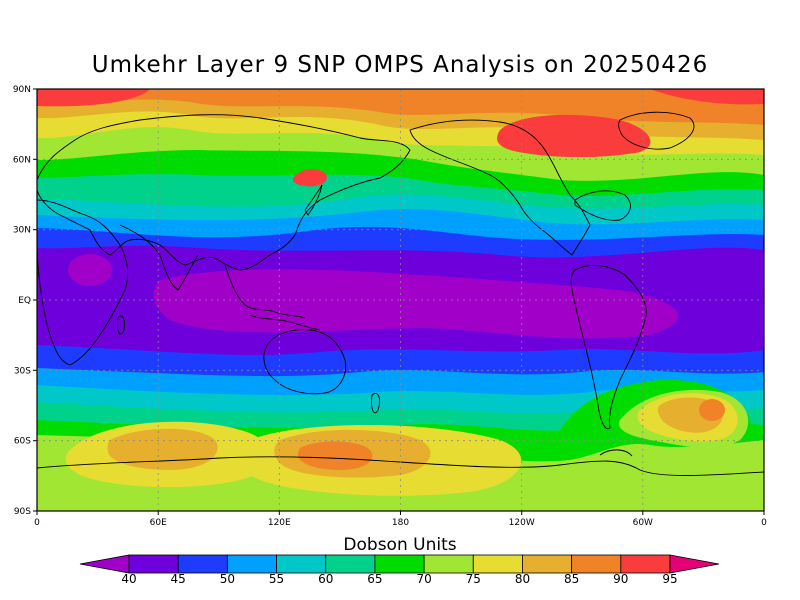  What do you see at coordinates (22, 371) in the screenshot?
I see `lat-label-30s: 30S` at bounding box center [22, 371].